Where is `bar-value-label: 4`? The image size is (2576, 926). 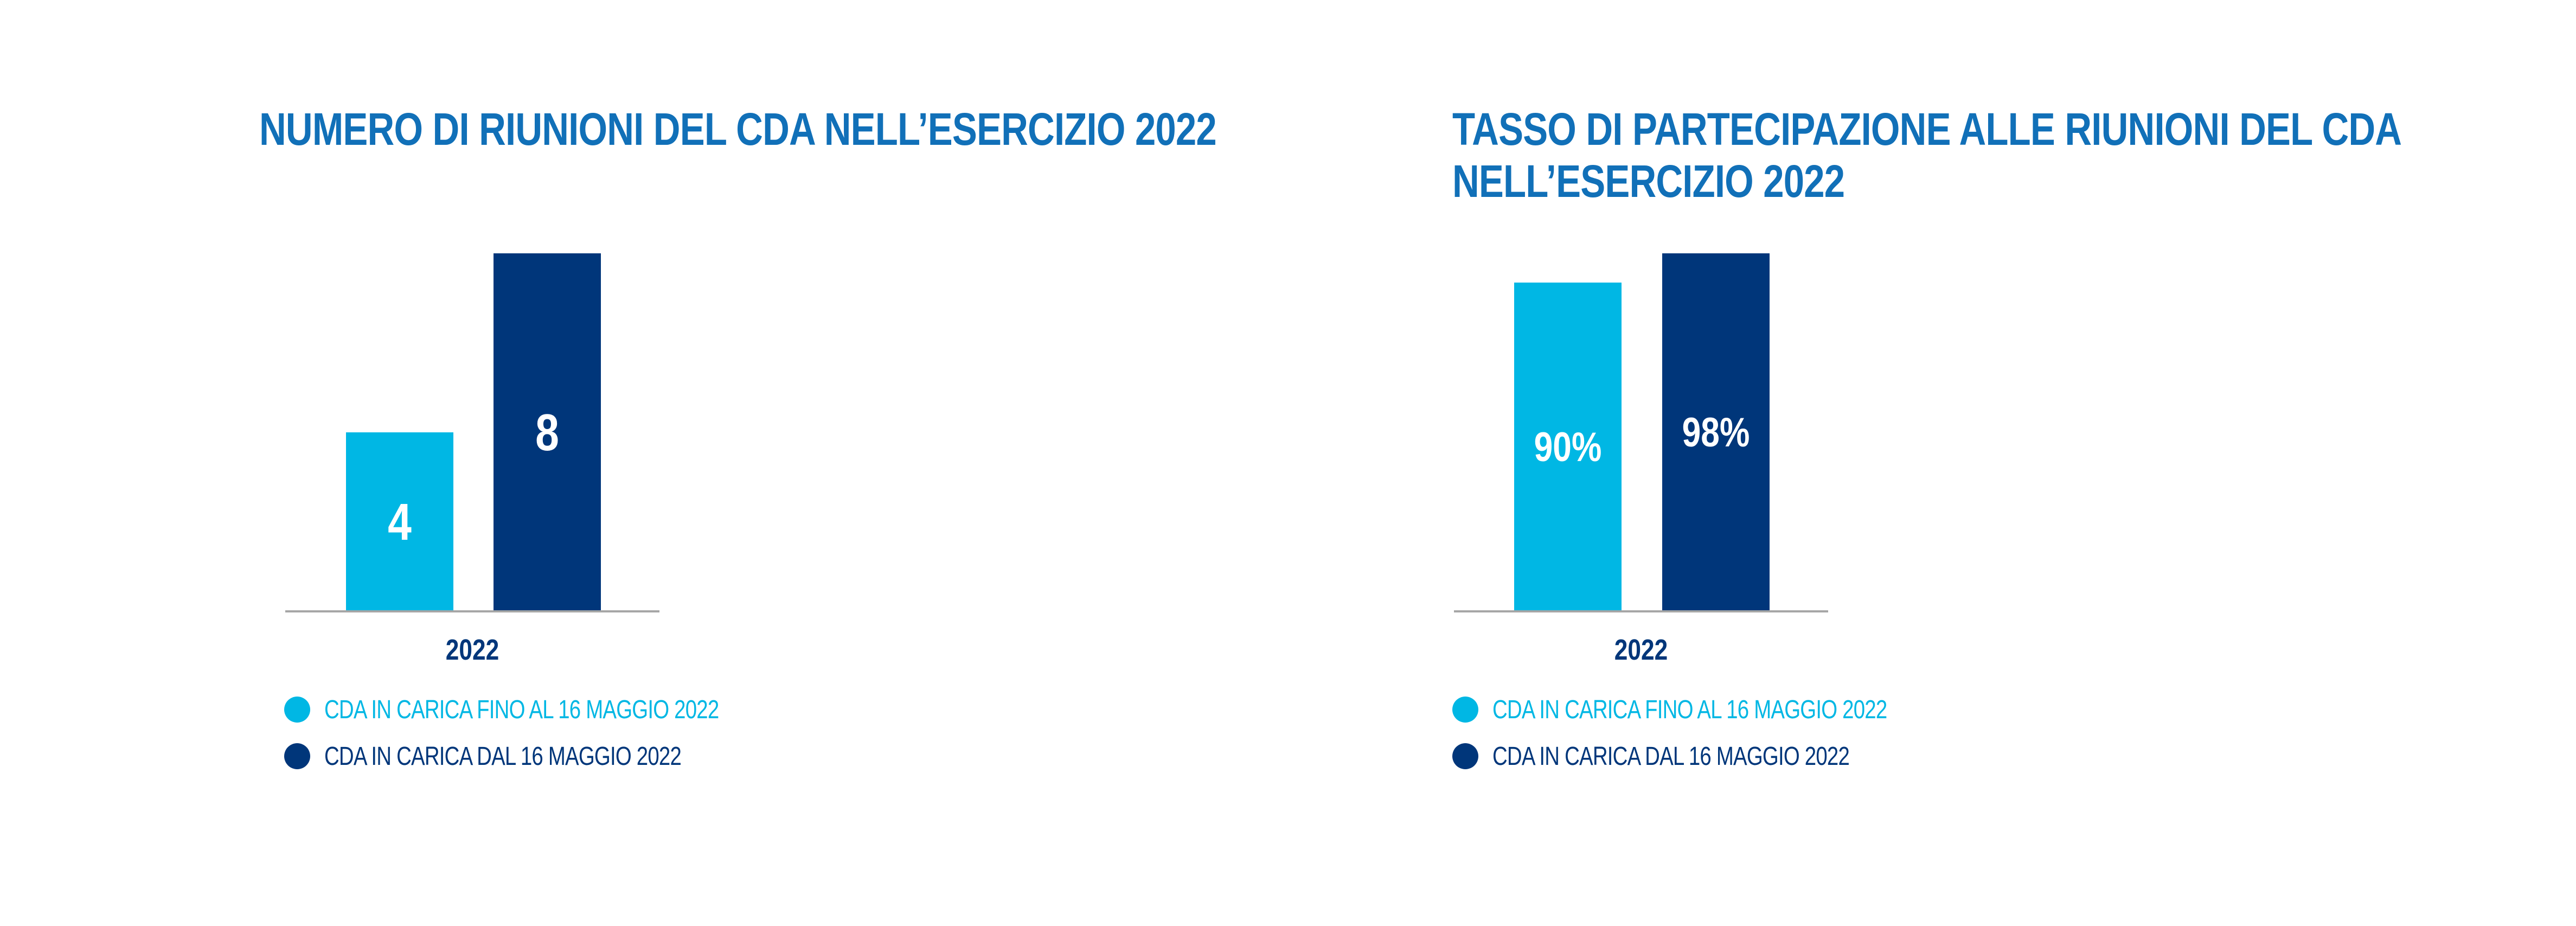
bar-value-label: 4 is located at coordinates (400, 522).